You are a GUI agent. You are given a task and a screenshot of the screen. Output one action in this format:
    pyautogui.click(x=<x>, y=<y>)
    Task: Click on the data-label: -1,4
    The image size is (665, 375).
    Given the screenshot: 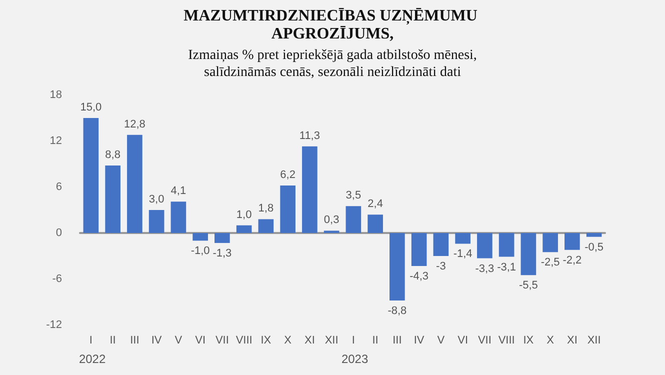 What is the action you would take?
    pyautogui.click(x=462, y=254)
    